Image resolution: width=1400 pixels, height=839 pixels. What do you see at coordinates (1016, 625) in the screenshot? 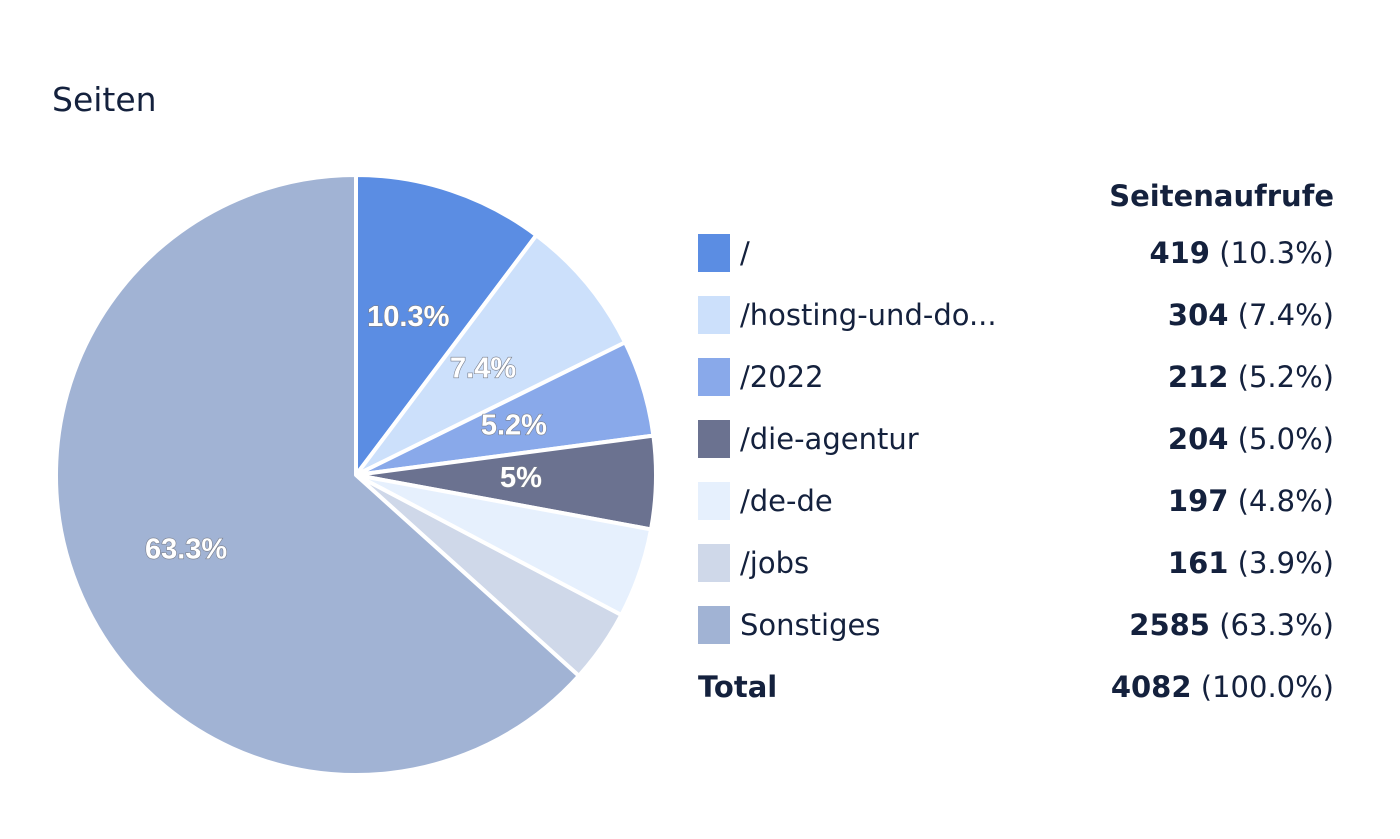
I see `legend-row: Sonstiges 2585 (63.3%)` at bounding box center [1016, 625].